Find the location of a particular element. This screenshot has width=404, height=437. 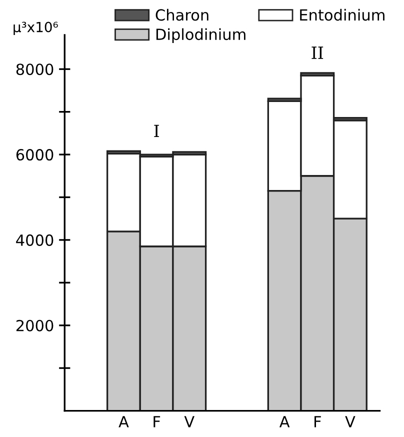

y-tick-label: 6000 is located at coordinates (35, 155).